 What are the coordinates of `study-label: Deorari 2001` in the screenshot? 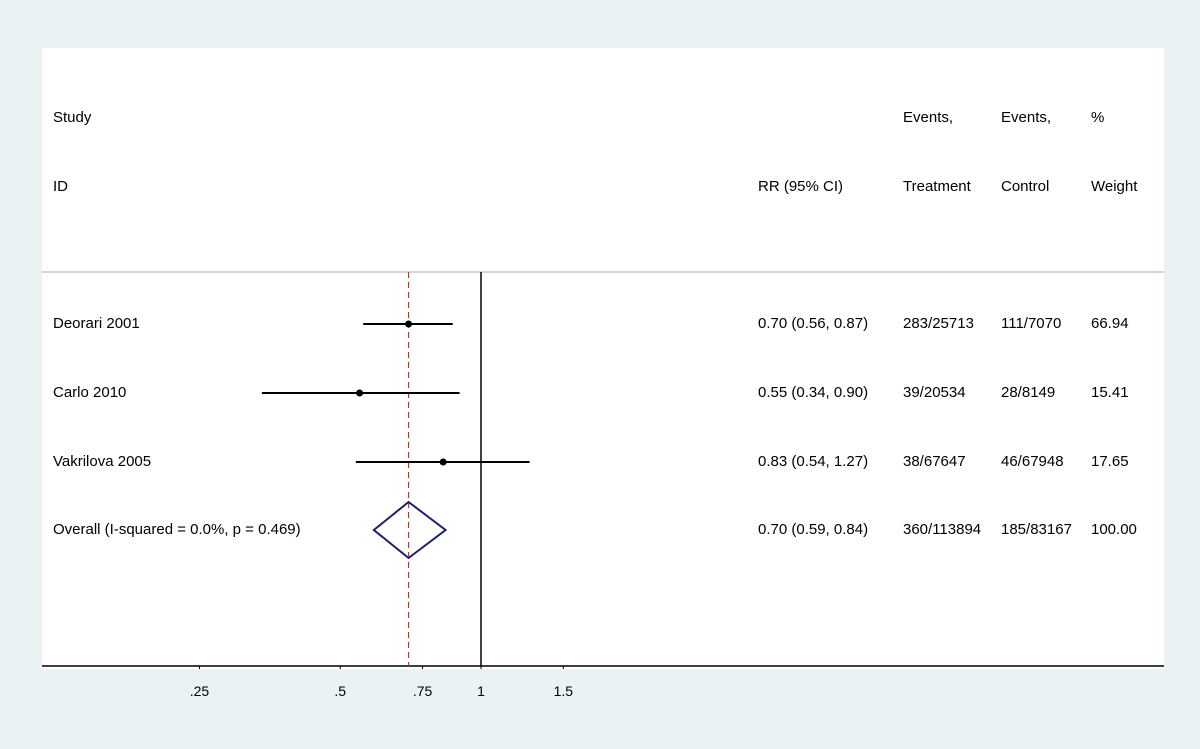 It's located at (96, 323).